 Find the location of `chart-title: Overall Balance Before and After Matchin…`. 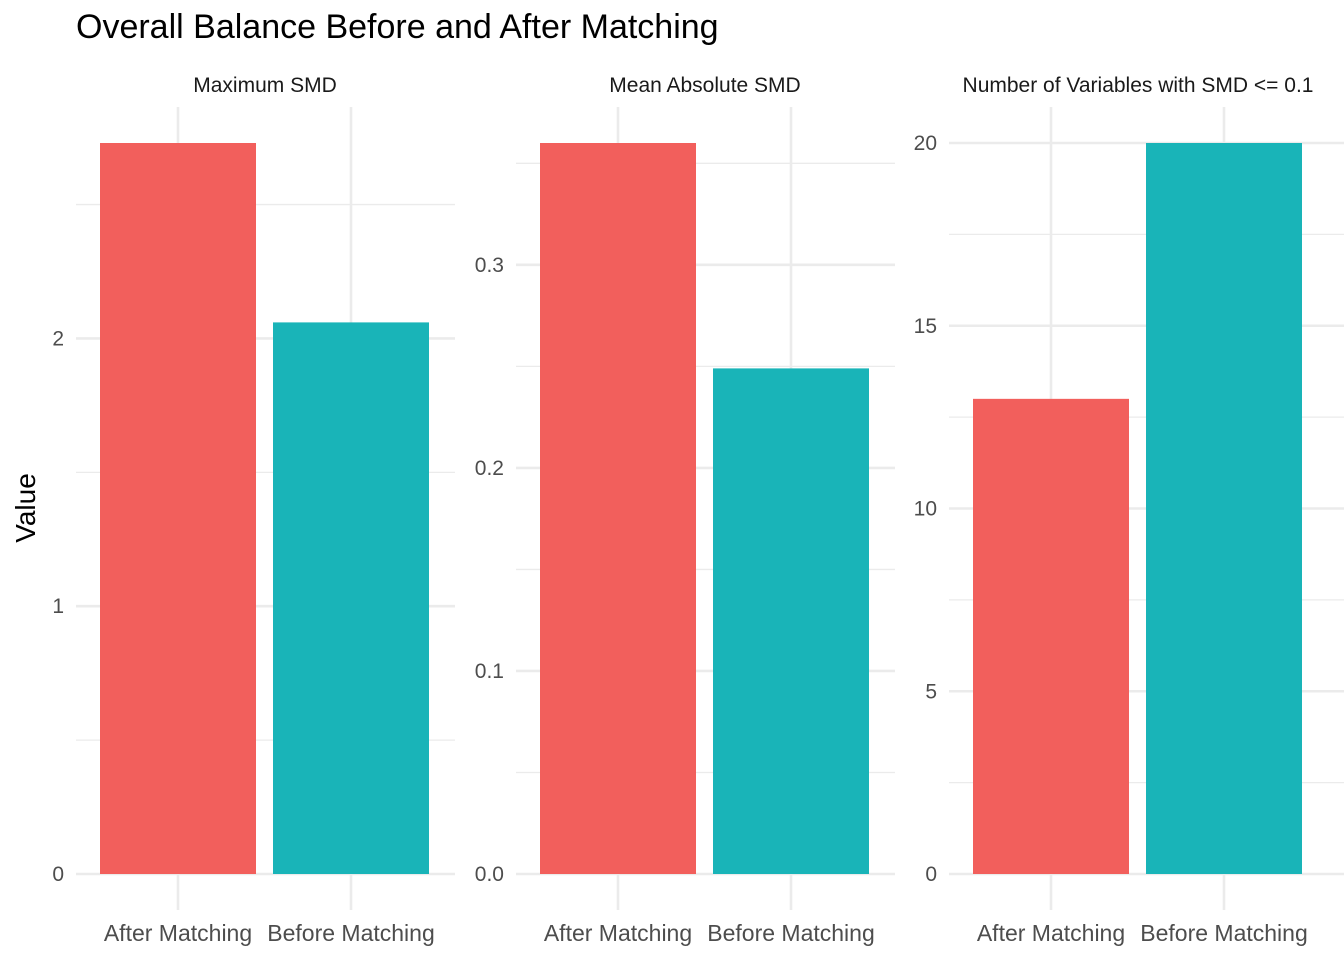

chart-title: Overall Balance Before and After Matchin… is located at coordinates (397, 27).